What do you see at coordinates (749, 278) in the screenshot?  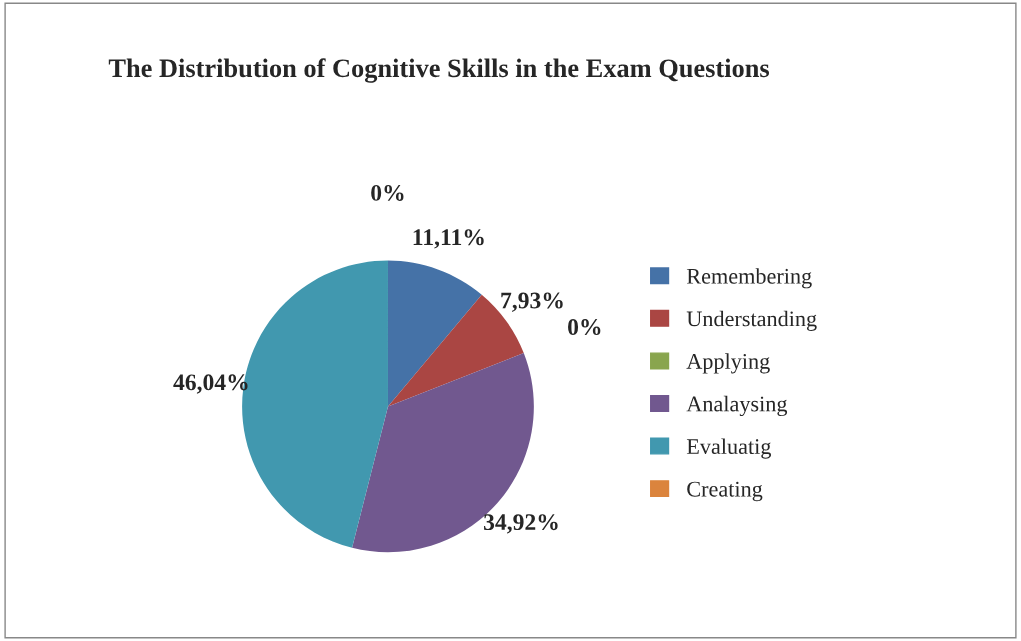 I see `legend-label: Remembering` at bounding box center [749, 278].